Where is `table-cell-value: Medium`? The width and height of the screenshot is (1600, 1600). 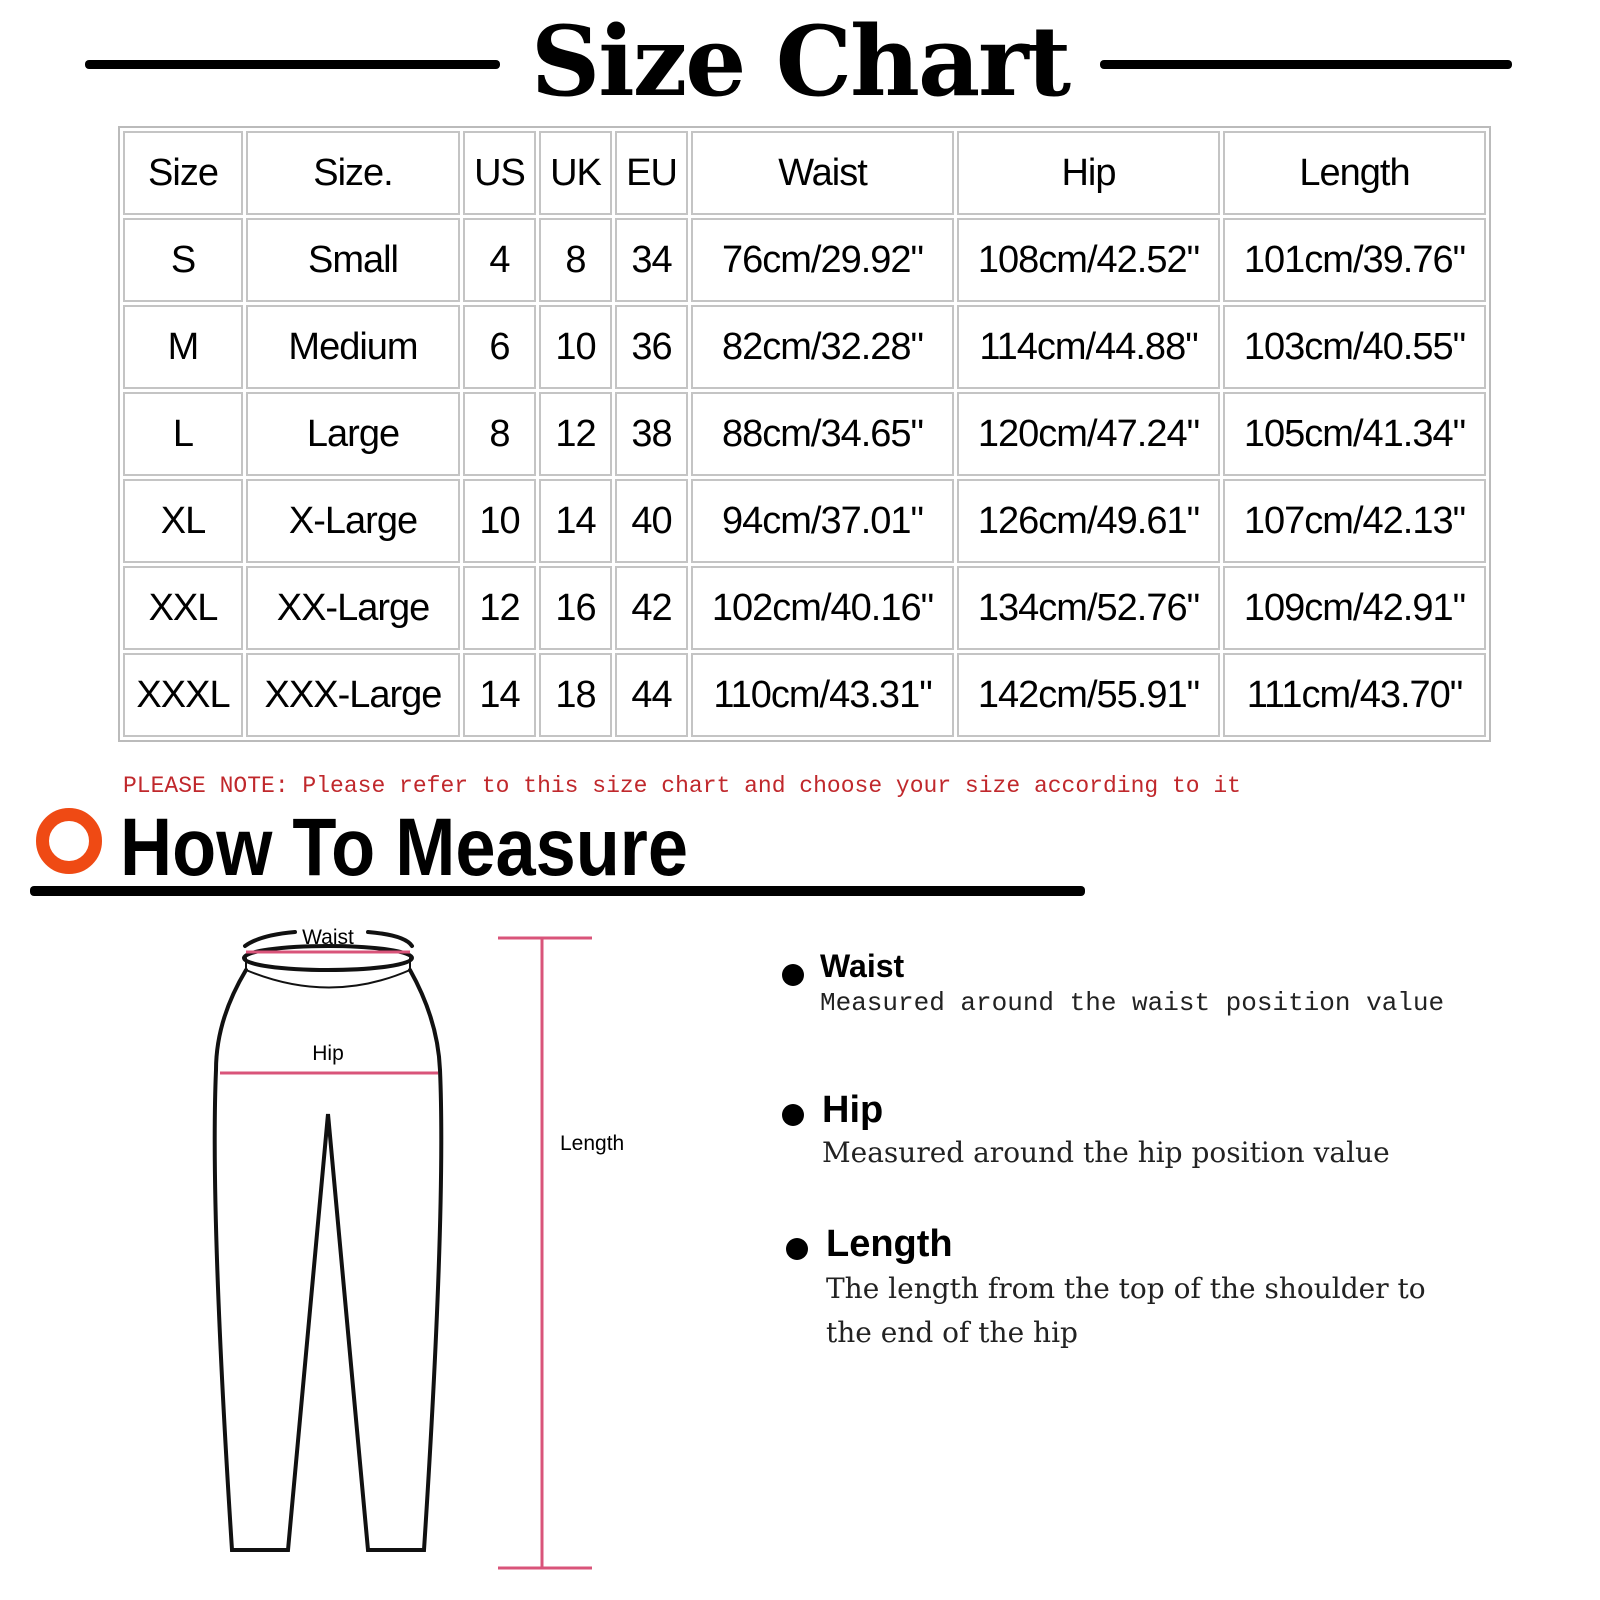 table-cell-value: Medium is located at coordinates (353, 347).